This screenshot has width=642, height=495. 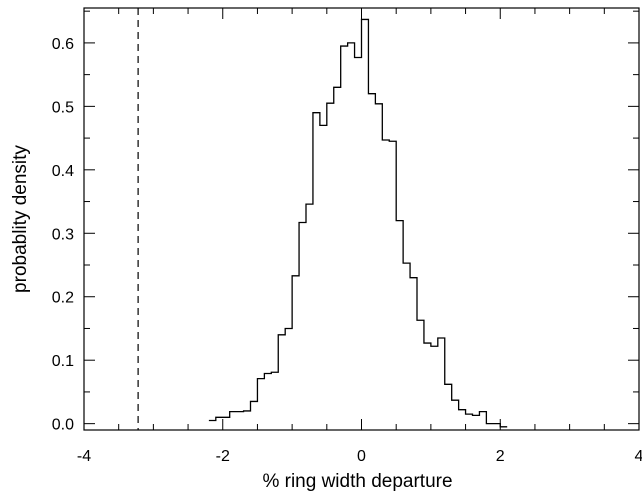 What do you see at coordinates (361, 456) in the screenshot?
I see `x-tick-label: 0` at bounding box center [361, 456].